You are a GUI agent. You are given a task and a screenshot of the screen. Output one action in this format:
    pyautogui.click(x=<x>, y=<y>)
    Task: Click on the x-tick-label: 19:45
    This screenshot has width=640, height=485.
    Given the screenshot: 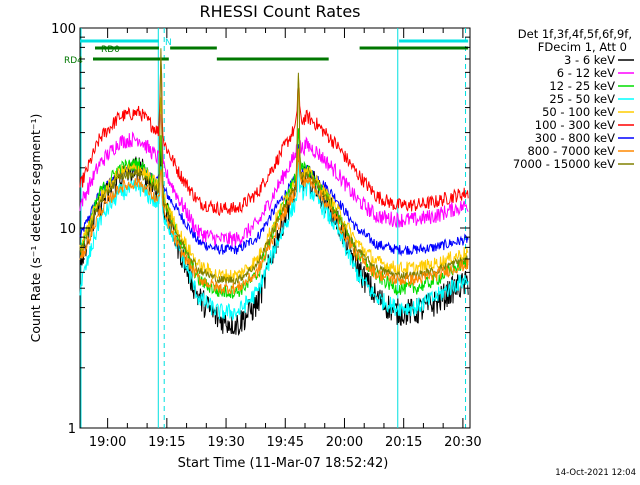 What is the action you would take?
    pyautogui.click(x=285, y=442)
    